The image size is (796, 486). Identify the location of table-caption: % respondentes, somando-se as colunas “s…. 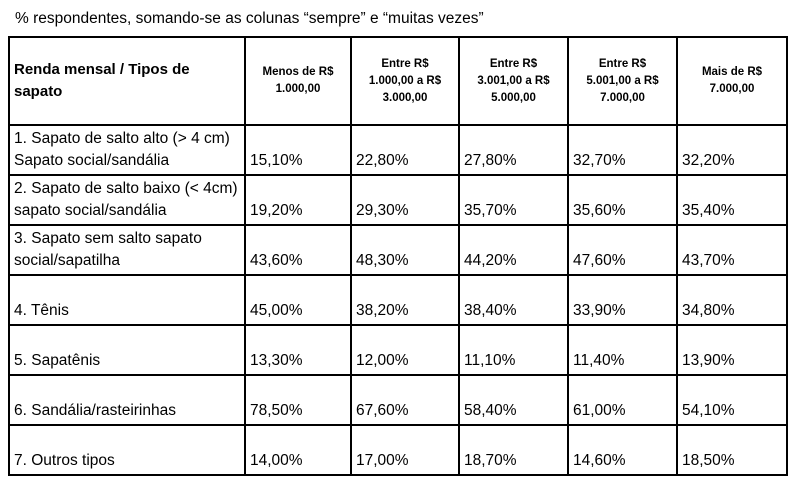
(249, 18).